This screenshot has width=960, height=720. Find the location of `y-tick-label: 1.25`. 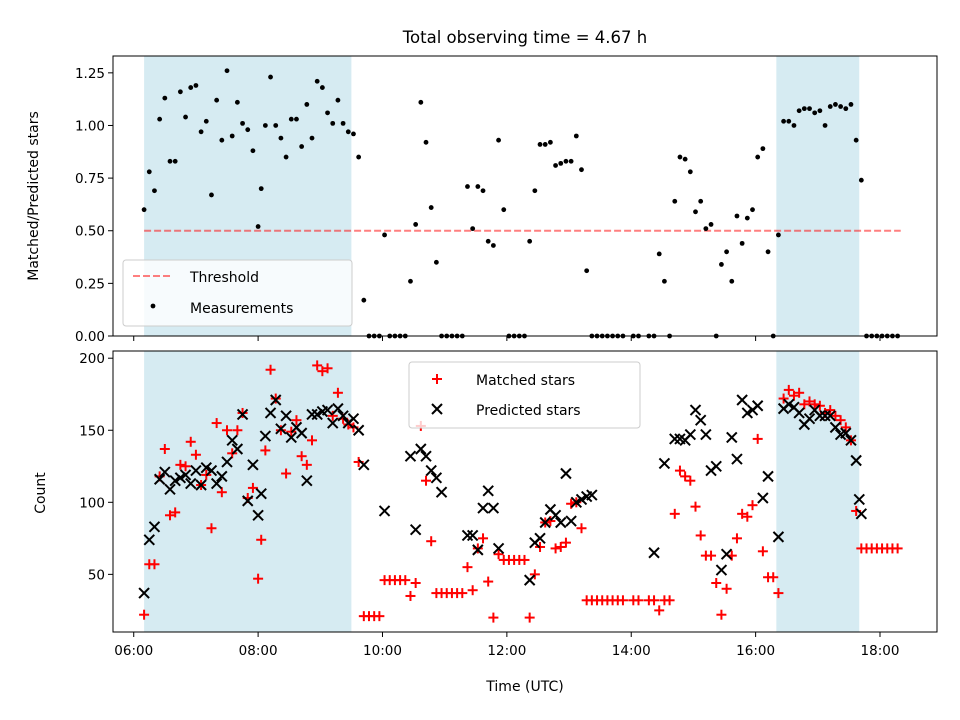

y-tick-label: 1.25 is located at coordinates (90, 74).